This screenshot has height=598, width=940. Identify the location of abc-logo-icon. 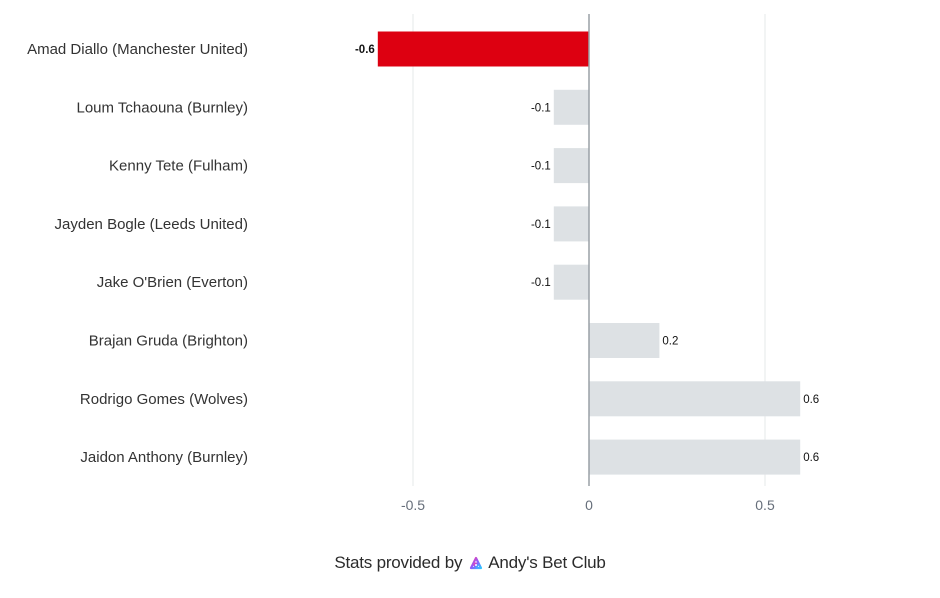
(476, 563).